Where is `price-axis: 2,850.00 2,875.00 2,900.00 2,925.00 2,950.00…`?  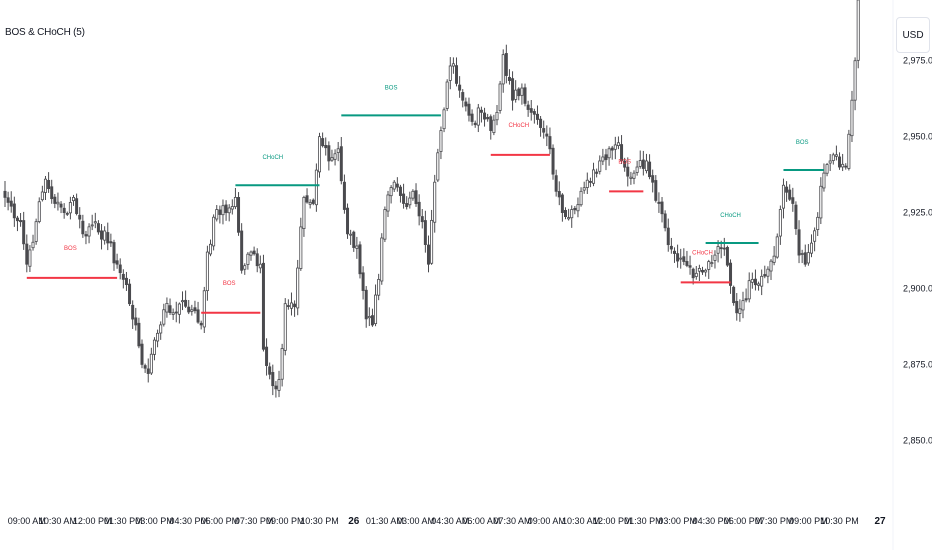 price-axis: 2,850.00 2,875.00 2,900.00 2,925.00 2,950.00… is located at coordinates (917, 251).